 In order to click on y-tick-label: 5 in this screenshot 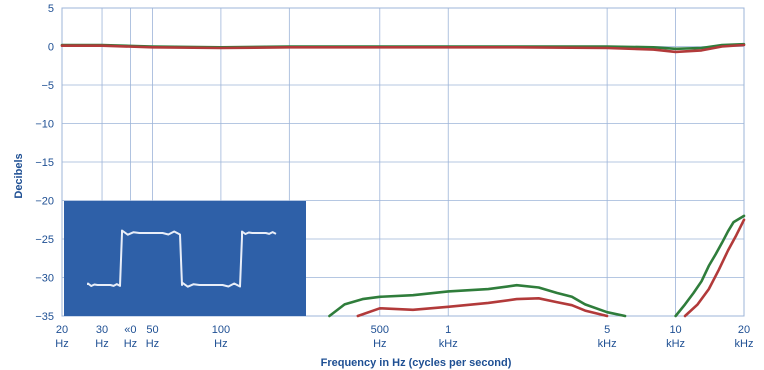, I will do `click(51, 9)`.